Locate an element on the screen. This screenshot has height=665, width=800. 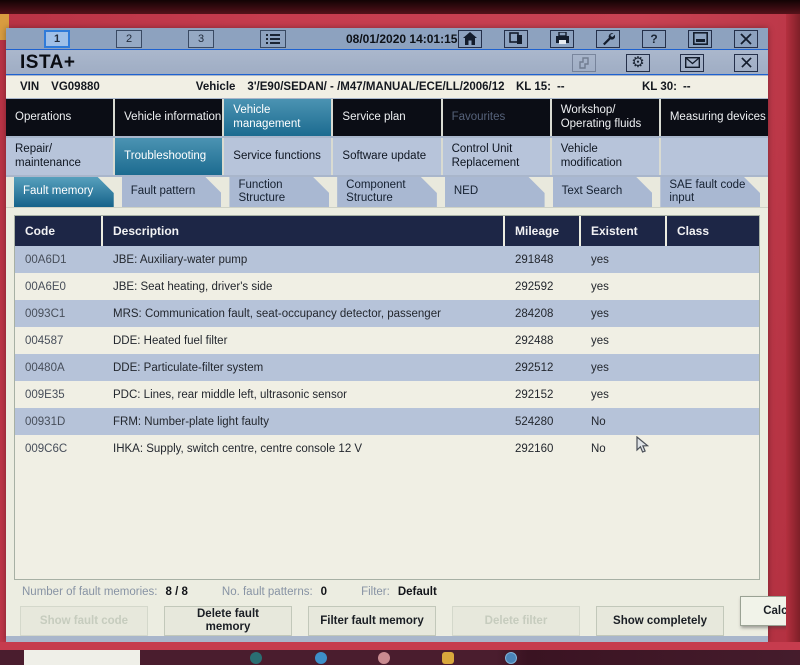
menu-software-update: Software update is located at coordinates (387, 156).